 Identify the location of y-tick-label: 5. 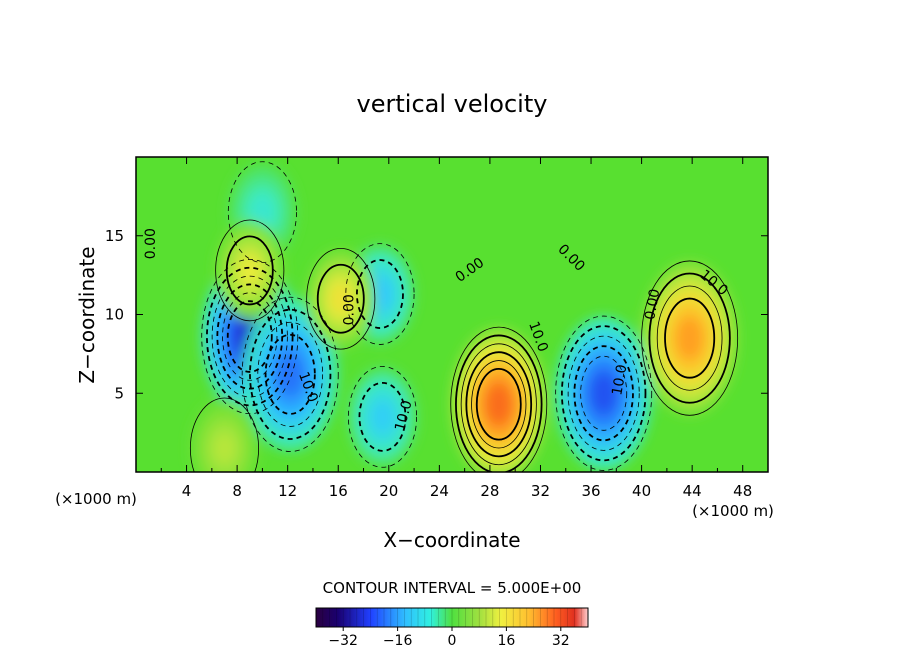
(119, 393).